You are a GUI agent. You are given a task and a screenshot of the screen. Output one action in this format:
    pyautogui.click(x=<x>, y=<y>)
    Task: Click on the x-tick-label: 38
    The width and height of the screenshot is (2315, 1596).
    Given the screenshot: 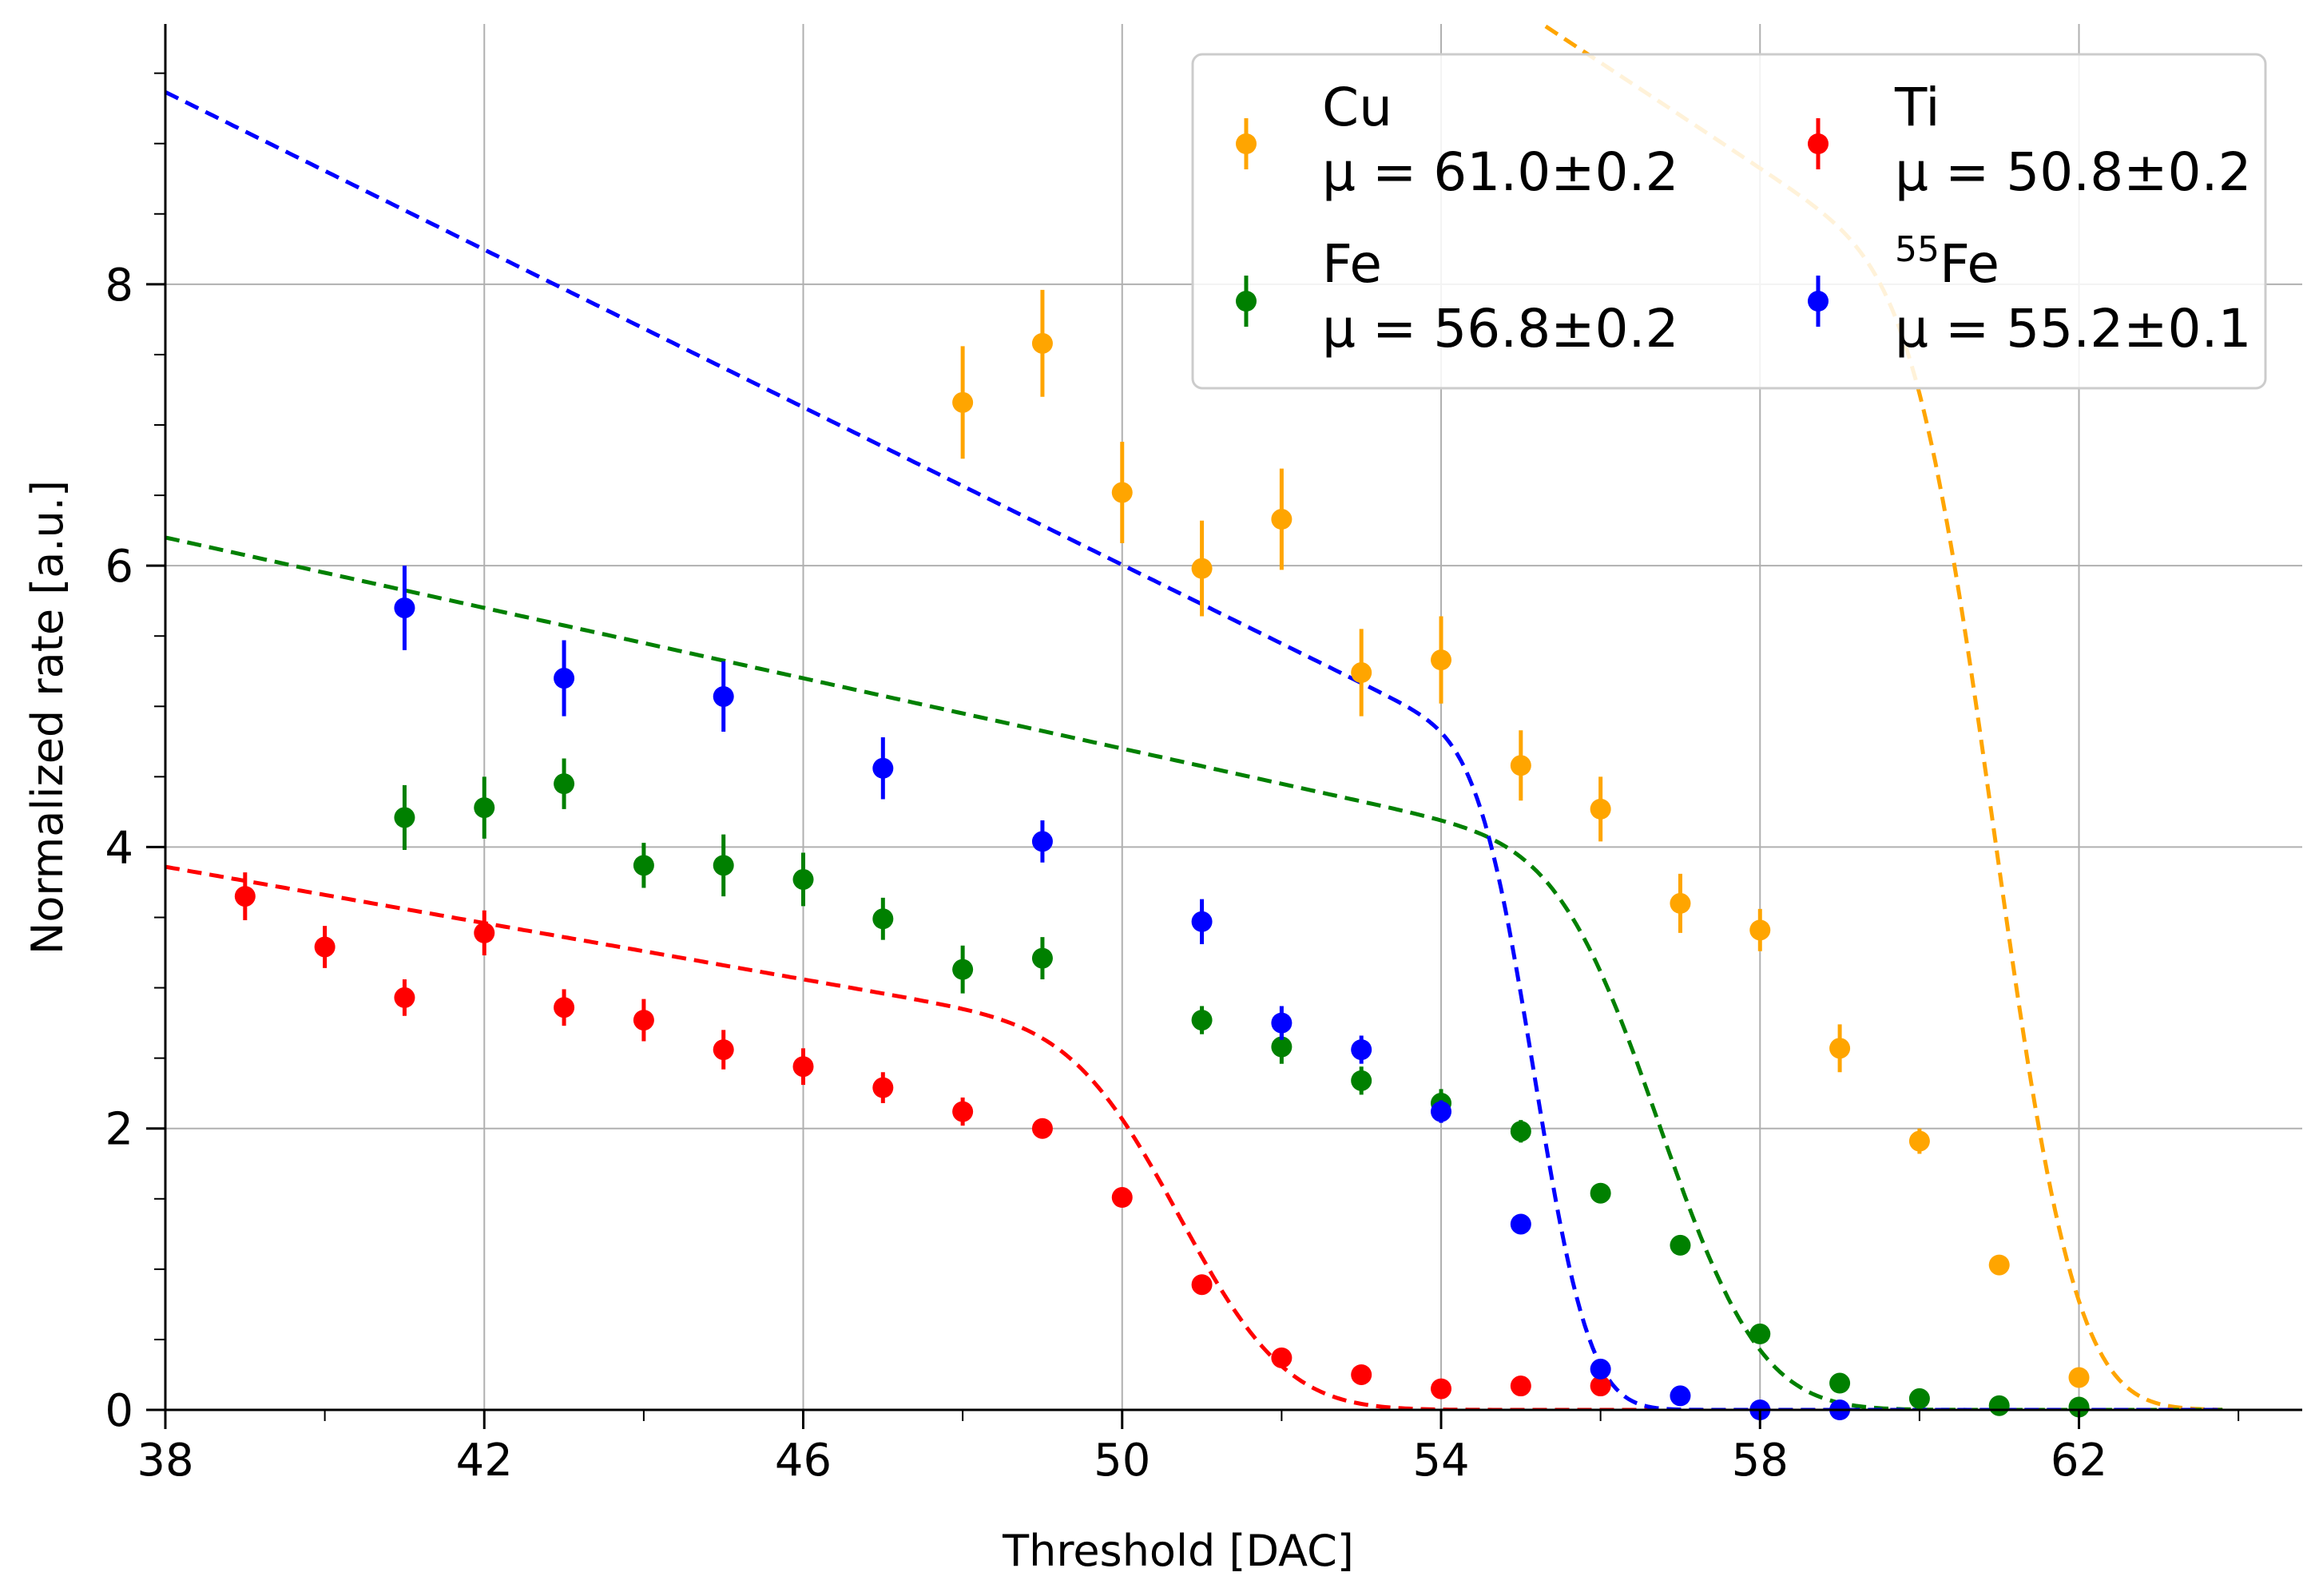 What is the action you would take?
    pyautogui.click(x=165, y=1461)
    